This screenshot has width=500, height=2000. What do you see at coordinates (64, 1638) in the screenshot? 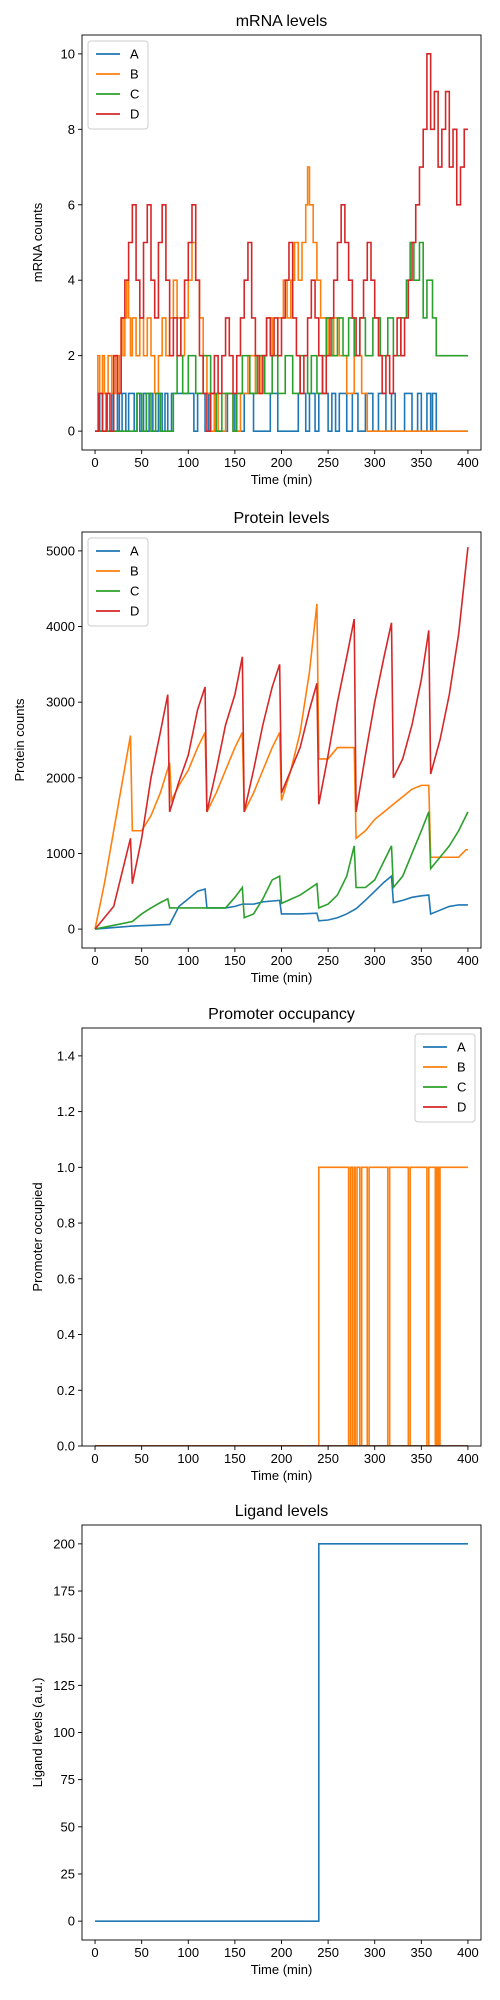
I see `y-tick-label: 150` at bounding box center [64, 1638].